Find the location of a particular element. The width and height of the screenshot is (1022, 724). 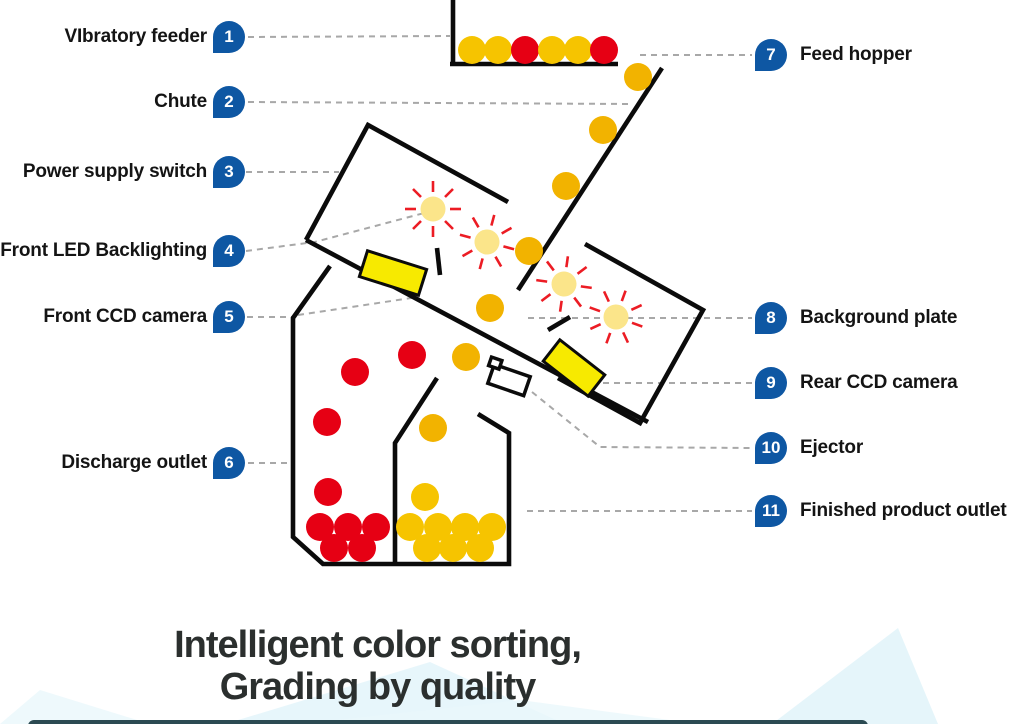

footer-bar is located at coordinates (448, 722).